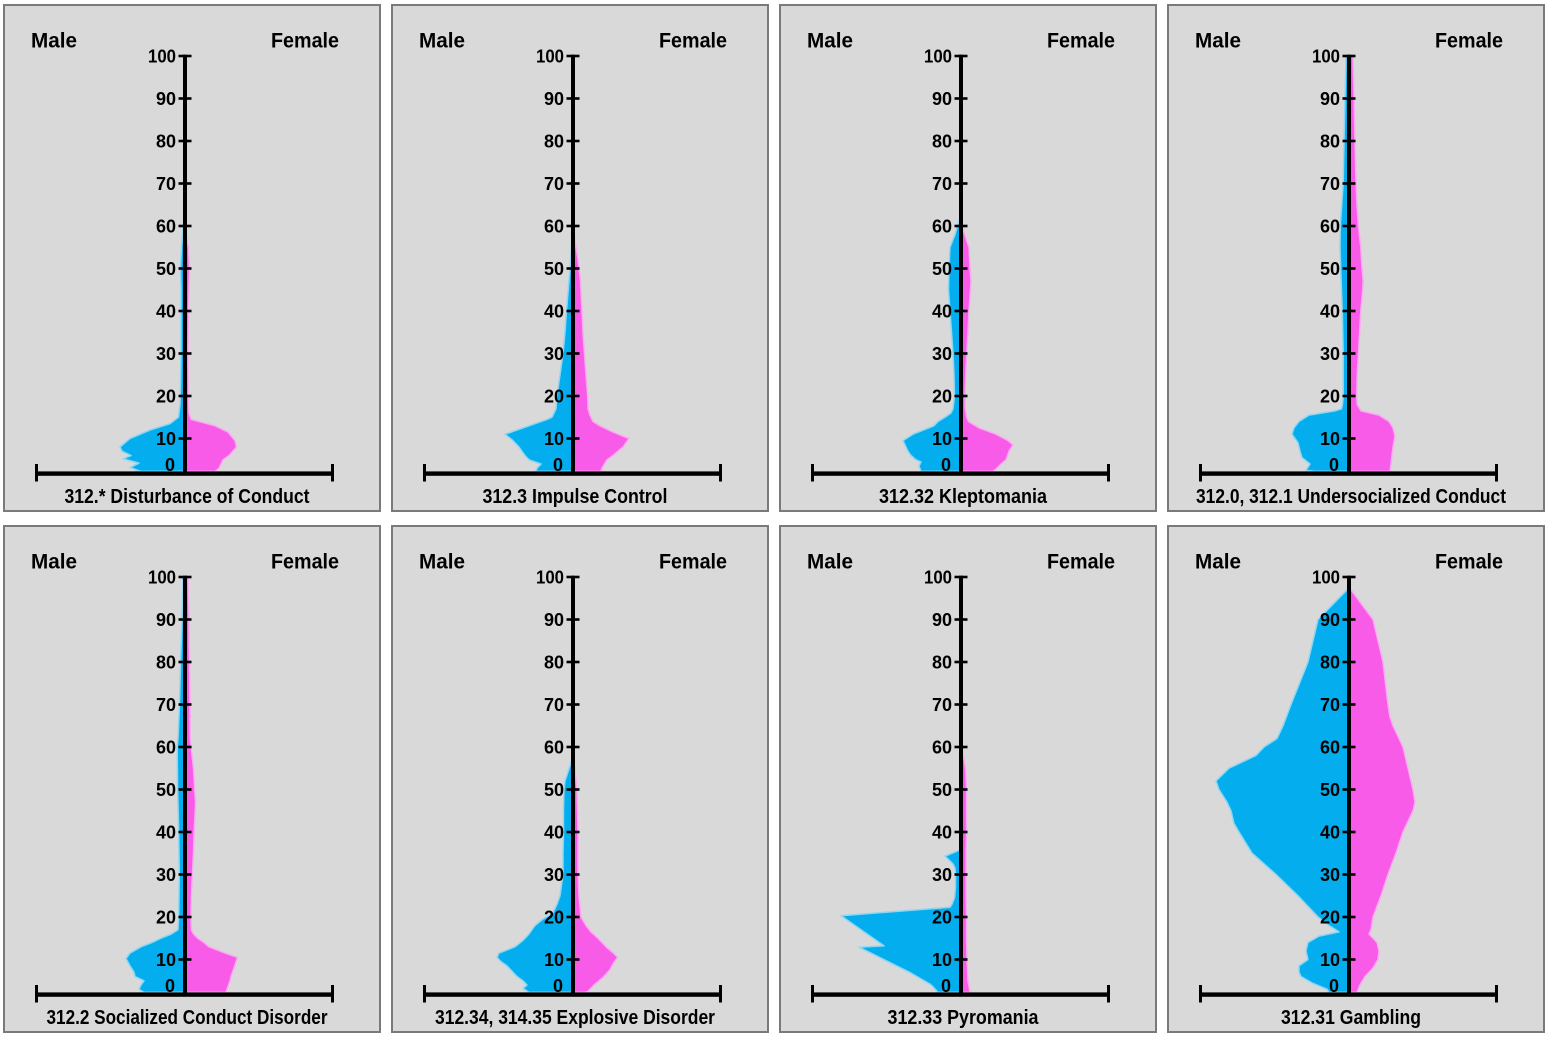  I want to click on svg-text:312.2 Socialized Conduct Disor: 312.2 Socialized Conduct Disorder, so click(187, 1018).